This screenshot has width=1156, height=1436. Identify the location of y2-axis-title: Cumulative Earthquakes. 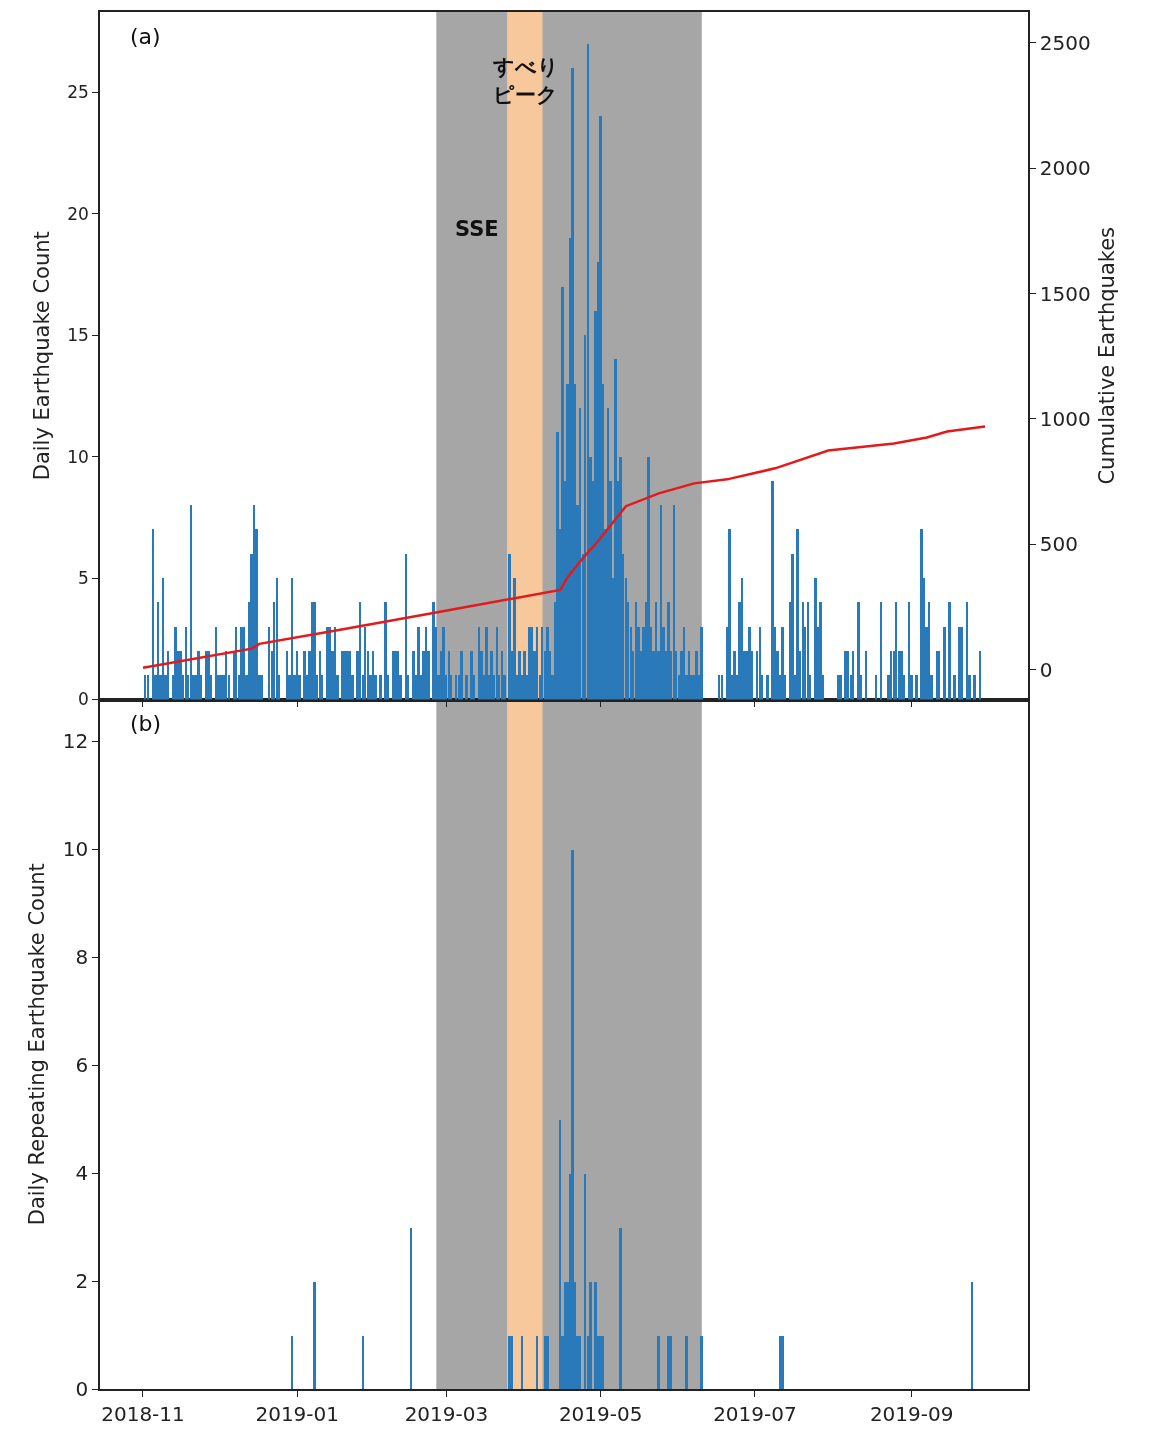
(1107, 355).